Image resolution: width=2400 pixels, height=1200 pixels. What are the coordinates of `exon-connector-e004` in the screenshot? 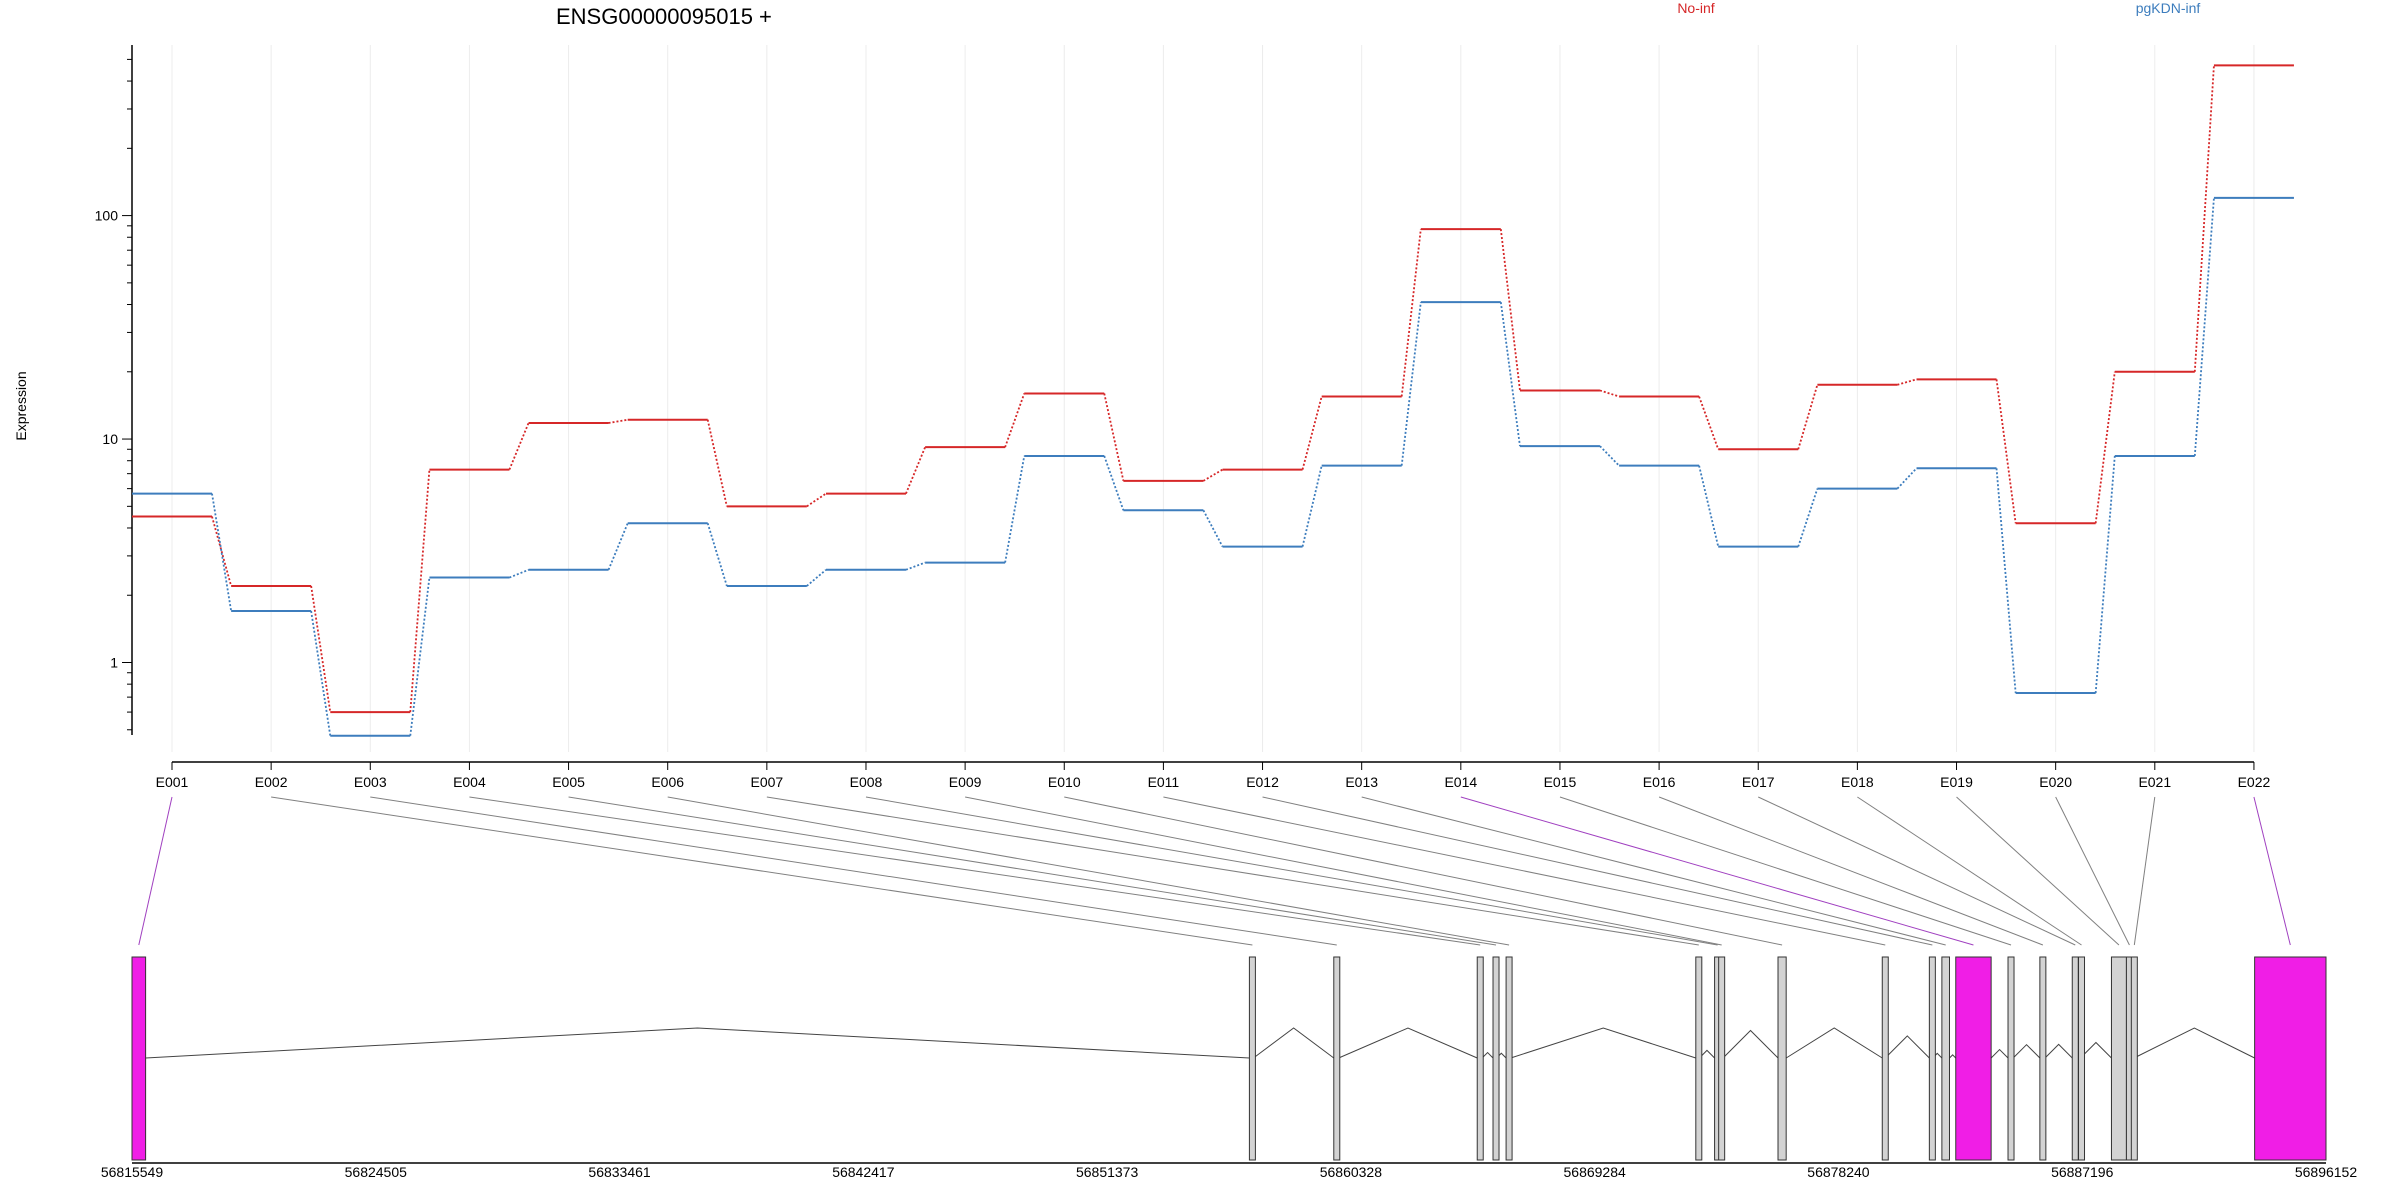 It's located at (975, 871).